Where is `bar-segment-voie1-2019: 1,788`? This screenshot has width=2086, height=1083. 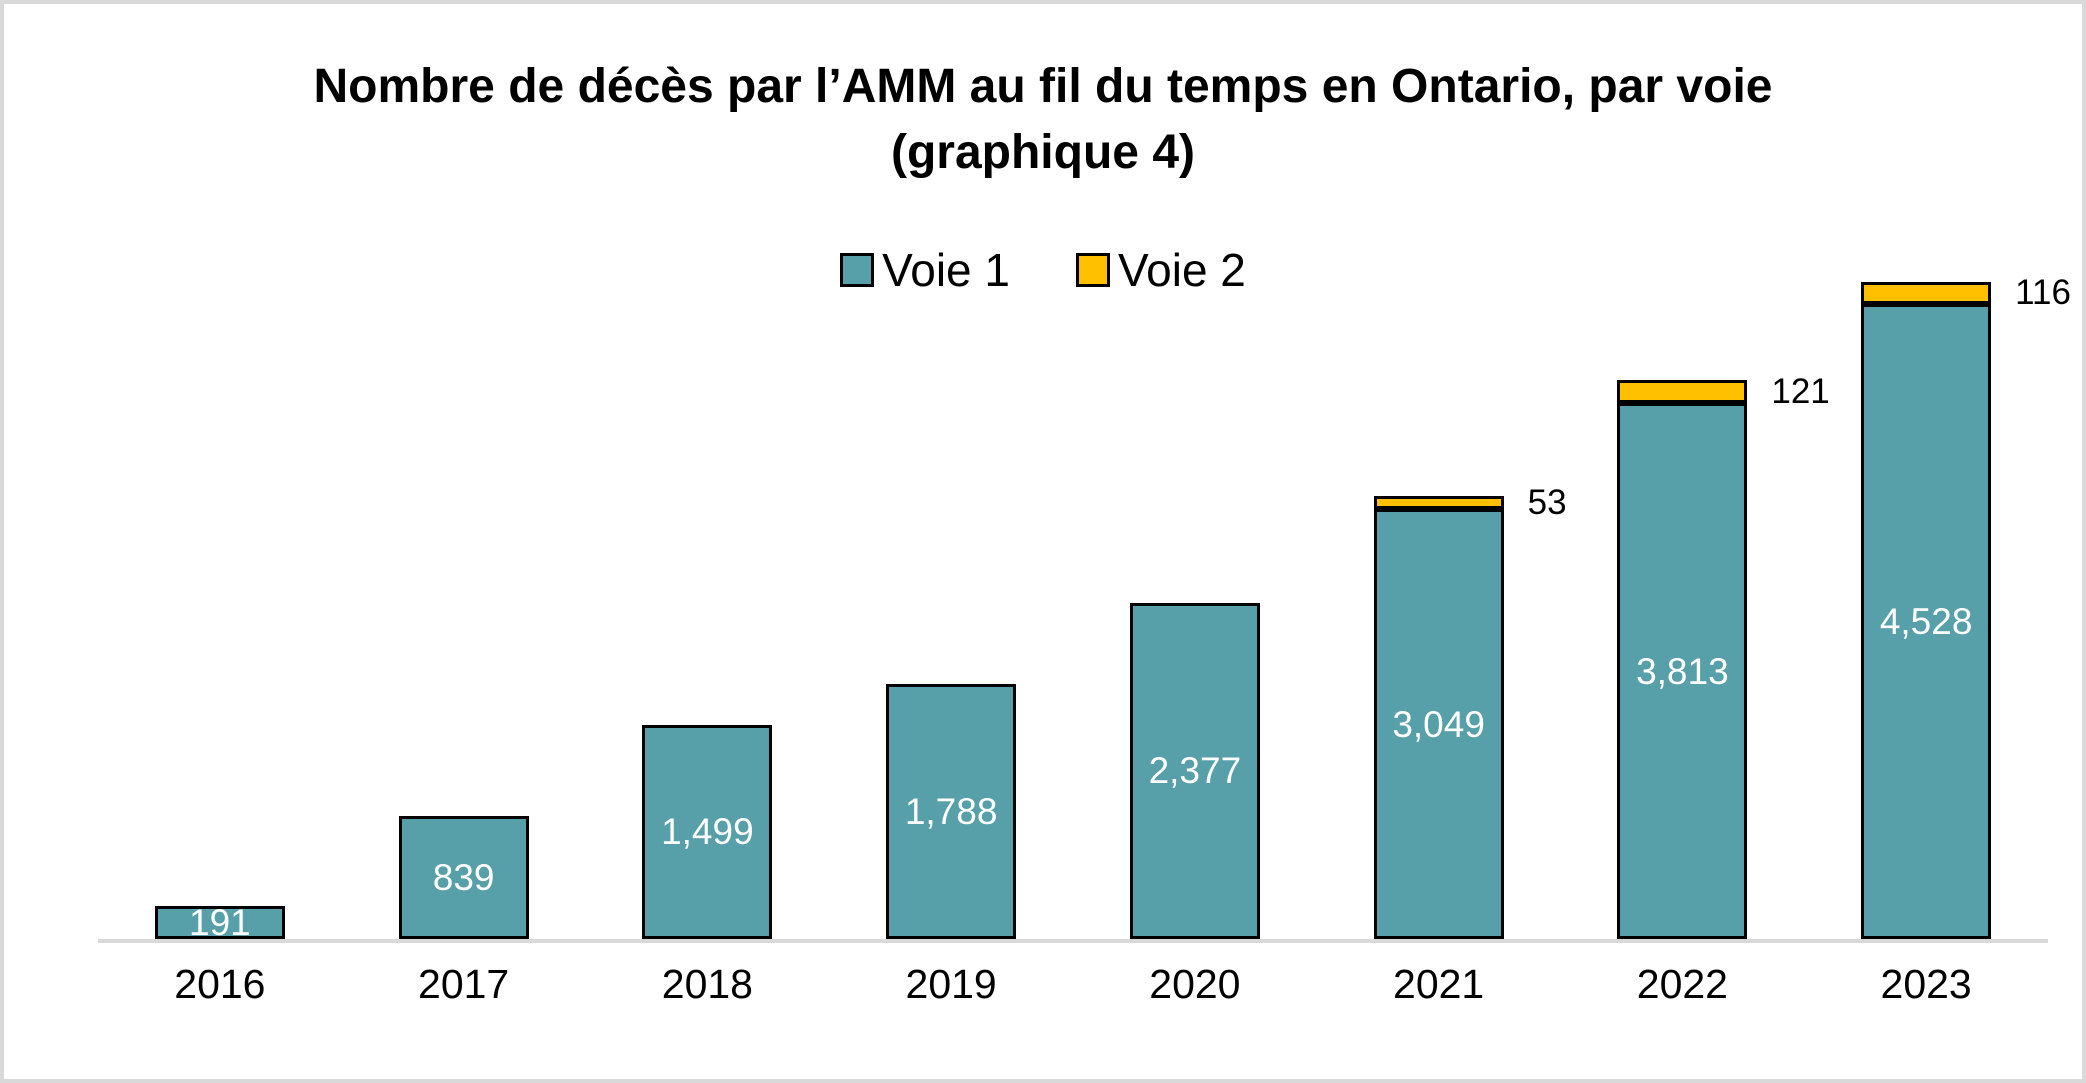 bar-segment-voie1-2019: 1,788 is located at coordinates (951, 811).